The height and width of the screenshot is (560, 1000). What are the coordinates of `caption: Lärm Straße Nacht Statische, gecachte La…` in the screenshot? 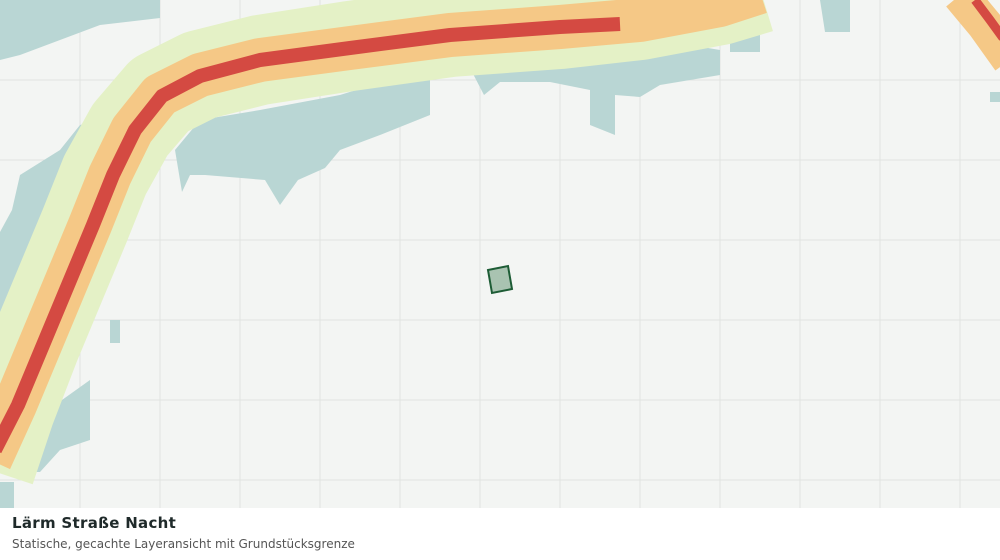 It's located at (500, 534).